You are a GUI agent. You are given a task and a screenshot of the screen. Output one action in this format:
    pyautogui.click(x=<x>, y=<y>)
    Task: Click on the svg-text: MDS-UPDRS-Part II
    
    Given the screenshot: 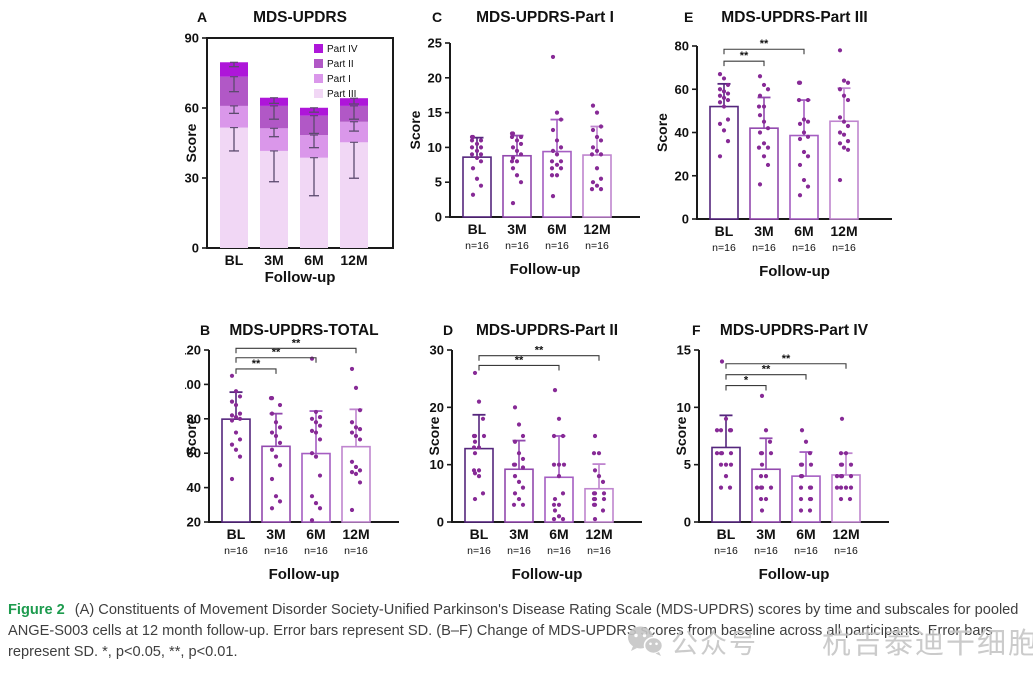 What is the action you would take?
    pyautogui.click(x=547, y=330)
    